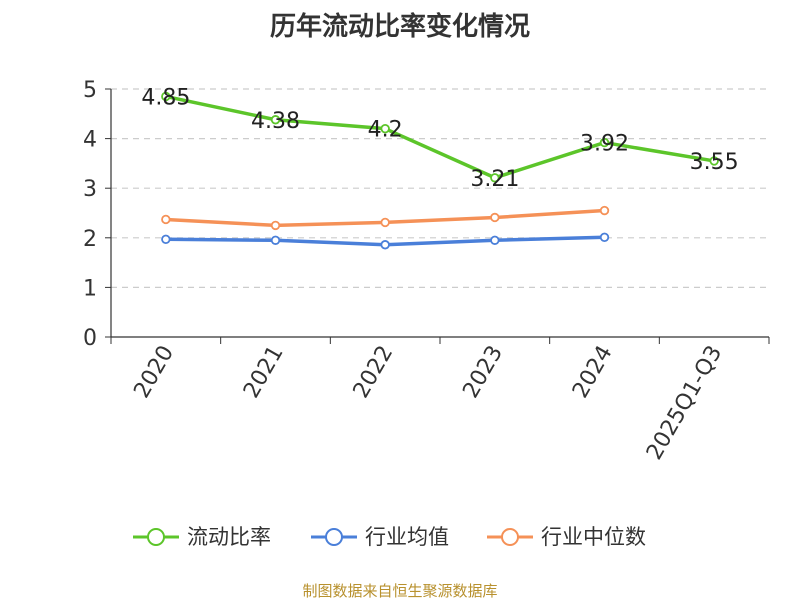 The height and width of the screenshot is (601, 800). Describe the element at coordinates (154, 372) in the screenshot. I see `x-tick-label: 2020` at that location.